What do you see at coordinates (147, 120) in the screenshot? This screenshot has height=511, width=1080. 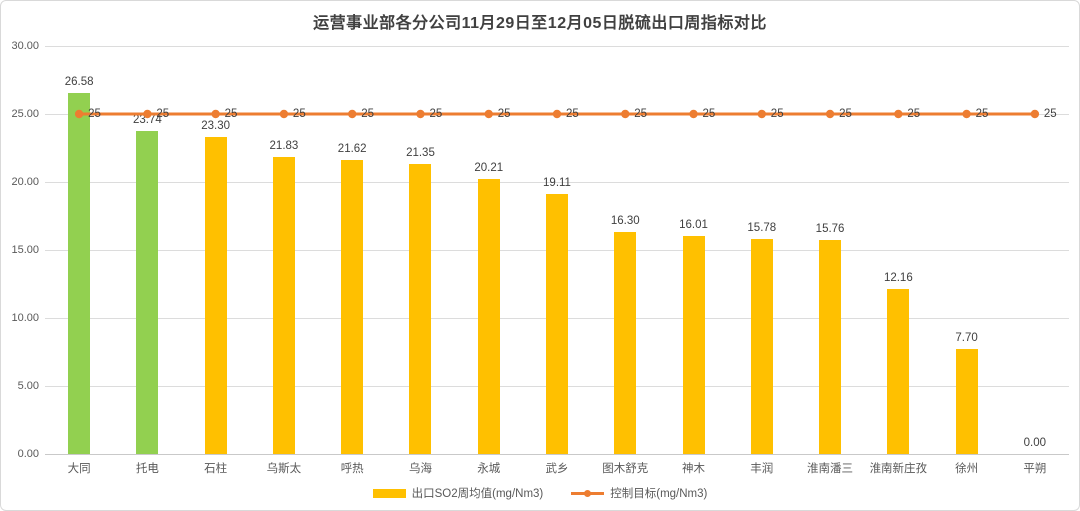 I see `bar-value-label: 23.74` at bounding box center [147, 120].